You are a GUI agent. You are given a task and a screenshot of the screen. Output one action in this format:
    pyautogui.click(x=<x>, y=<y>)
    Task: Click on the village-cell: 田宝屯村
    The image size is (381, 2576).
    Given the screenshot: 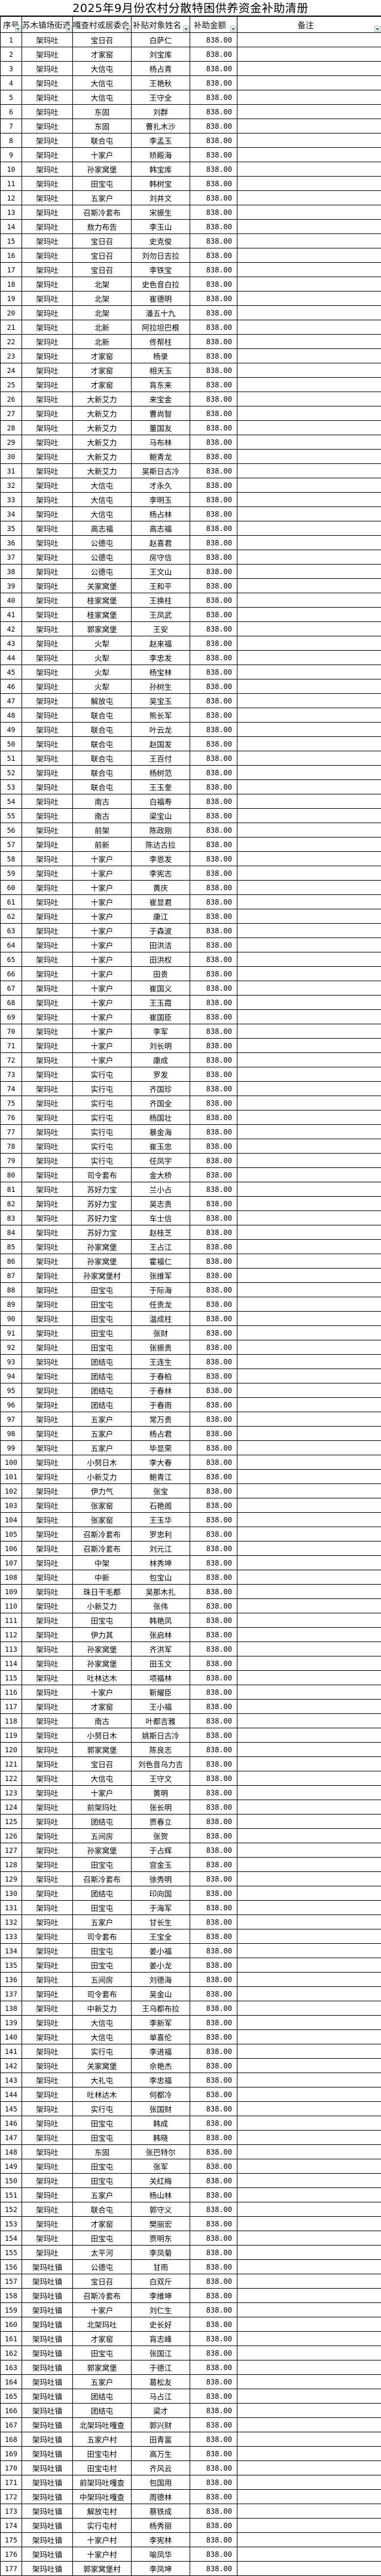 What is the action you would take?
    pyautogui.click(x=102, y=2467)
    